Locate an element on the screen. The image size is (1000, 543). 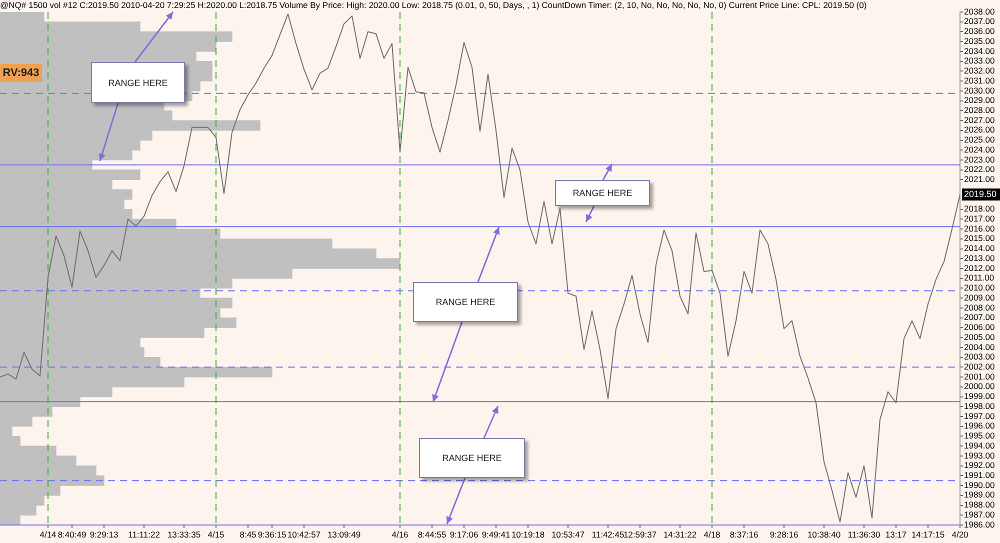
y-tick-label: 2038.00 is located at coordinates (979, 11).